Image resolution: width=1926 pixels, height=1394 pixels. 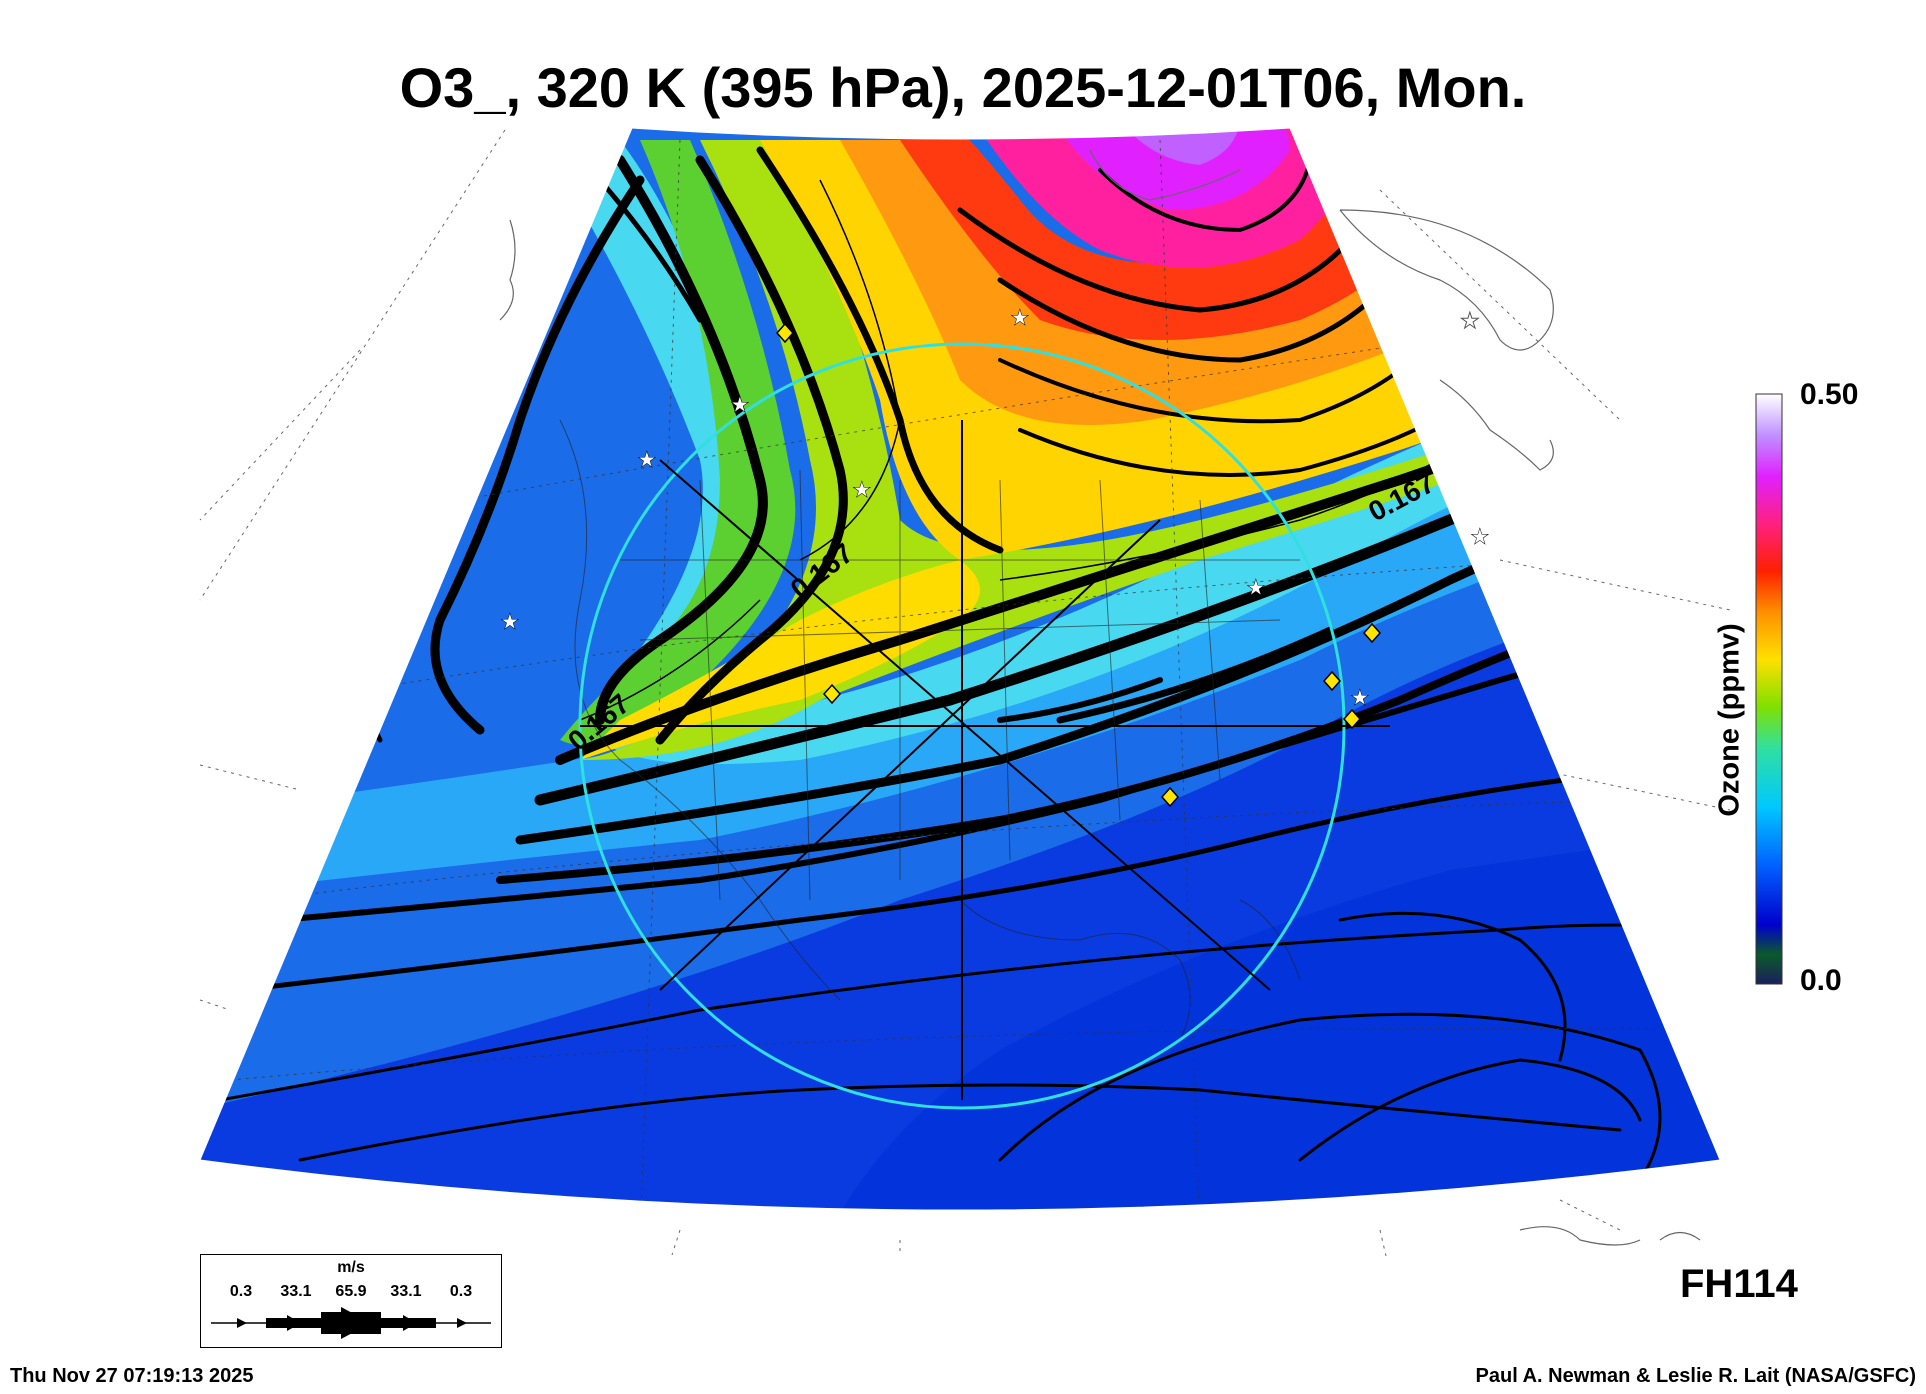 I want to click on colorbar-title: Ozone (ppmv), so click(x=1729, y=720).